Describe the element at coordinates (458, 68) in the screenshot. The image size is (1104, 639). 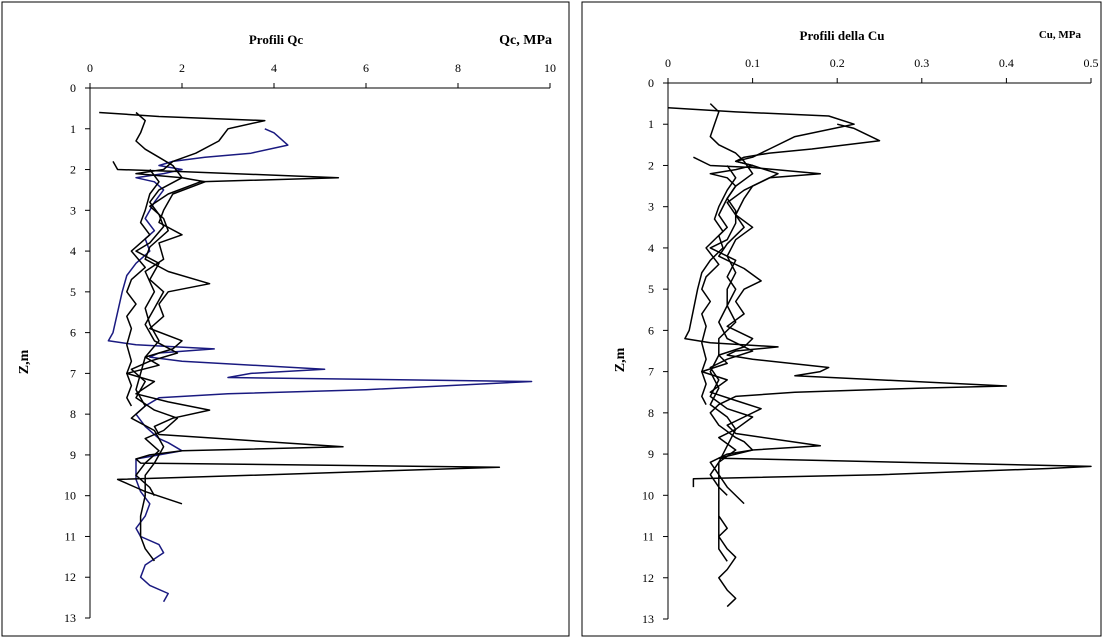
I see `x-tick-label: 8` at that location.